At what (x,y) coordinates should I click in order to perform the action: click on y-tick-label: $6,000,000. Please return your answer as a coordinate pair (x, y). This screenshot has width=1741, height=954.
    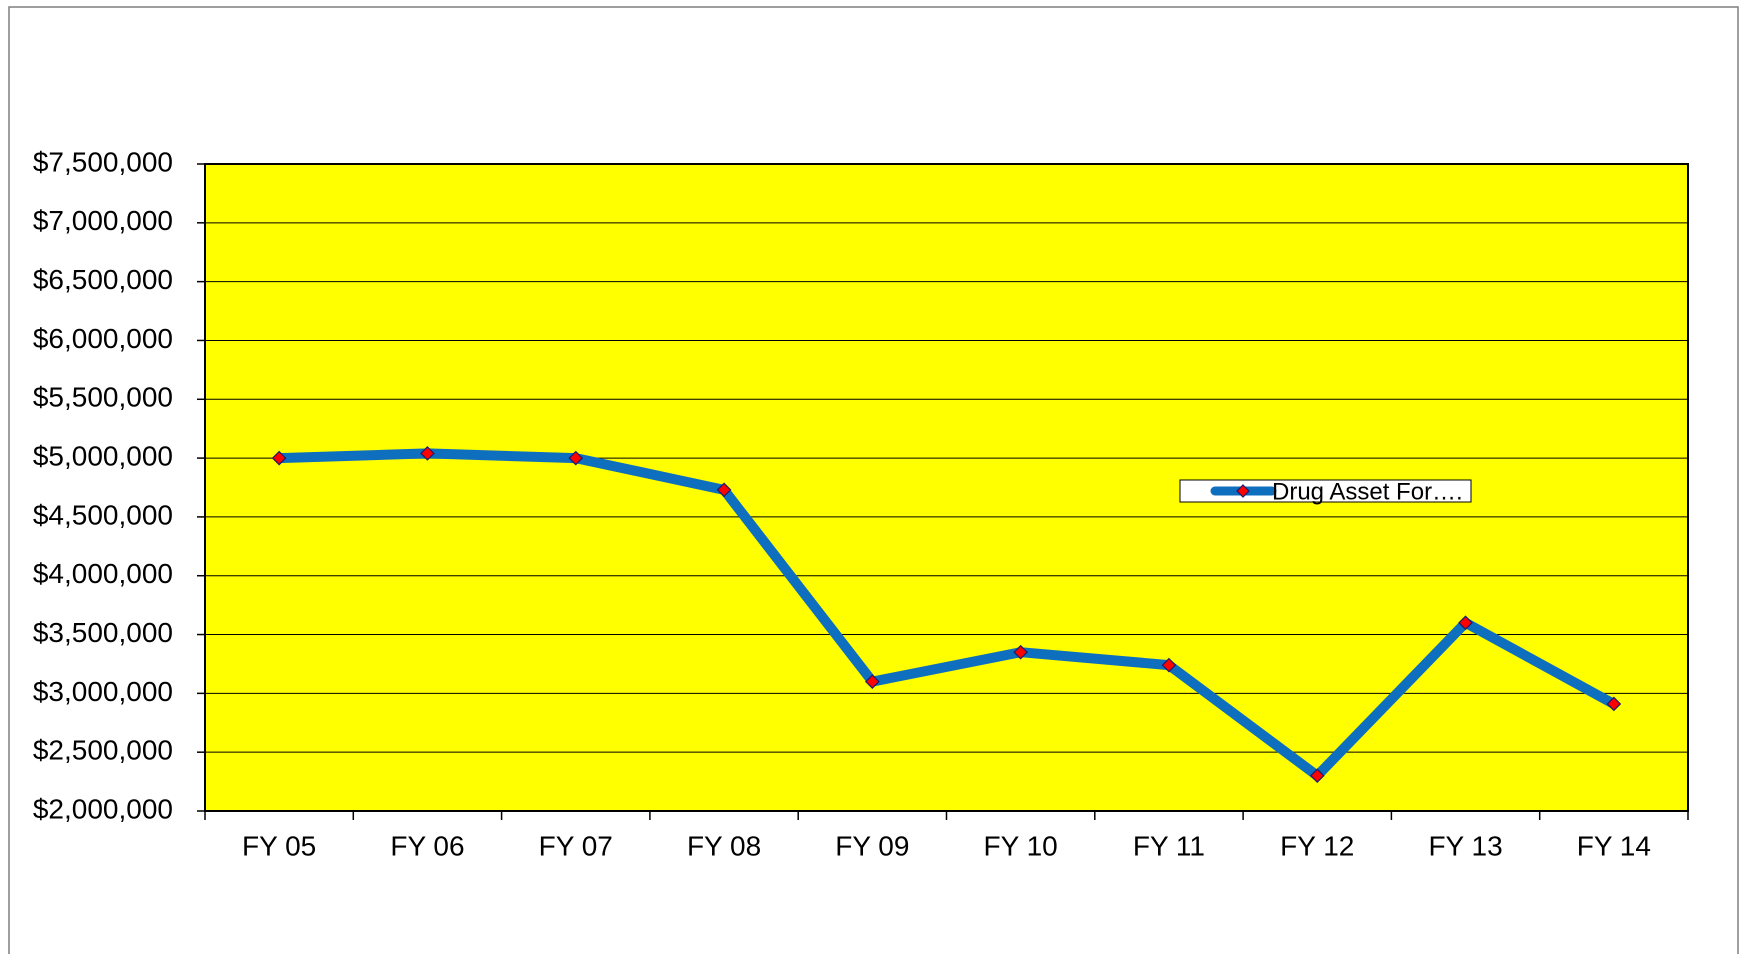
    Looking at the image, I should click on (103, 338).